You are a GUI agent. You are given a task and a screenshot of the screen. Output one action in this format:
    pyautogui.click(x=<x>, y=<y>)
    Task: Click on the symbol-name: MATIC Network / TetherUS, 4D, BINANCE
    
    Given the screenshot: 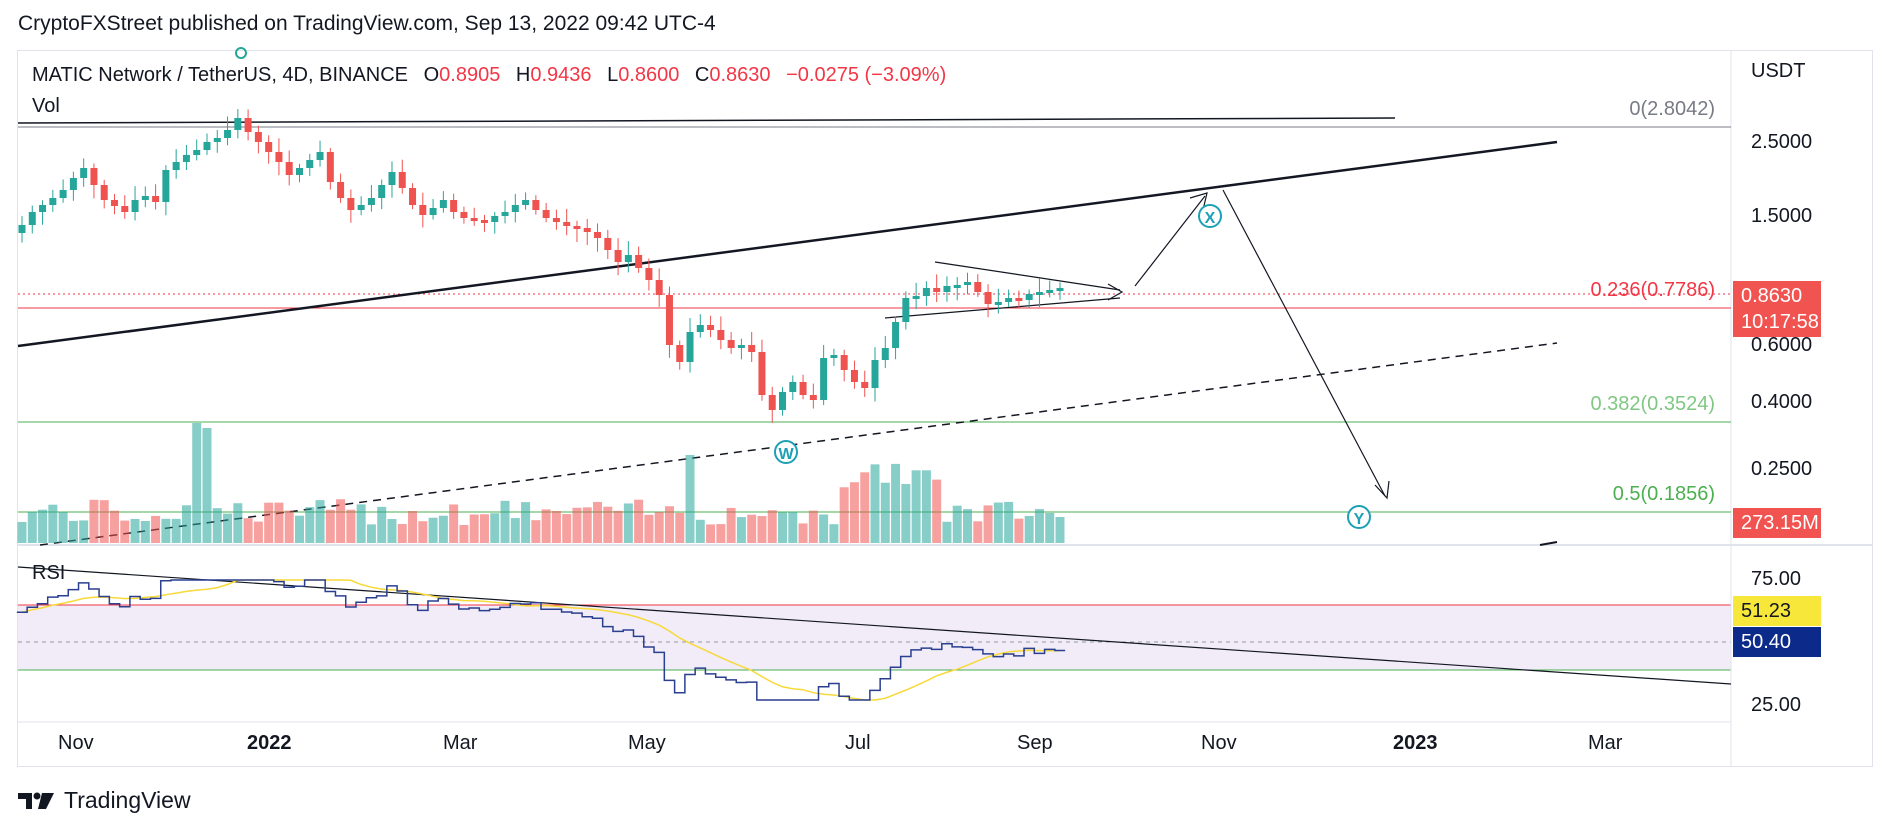 What is the action you would take?
    pyautogui.click(x=220, y=75)
    